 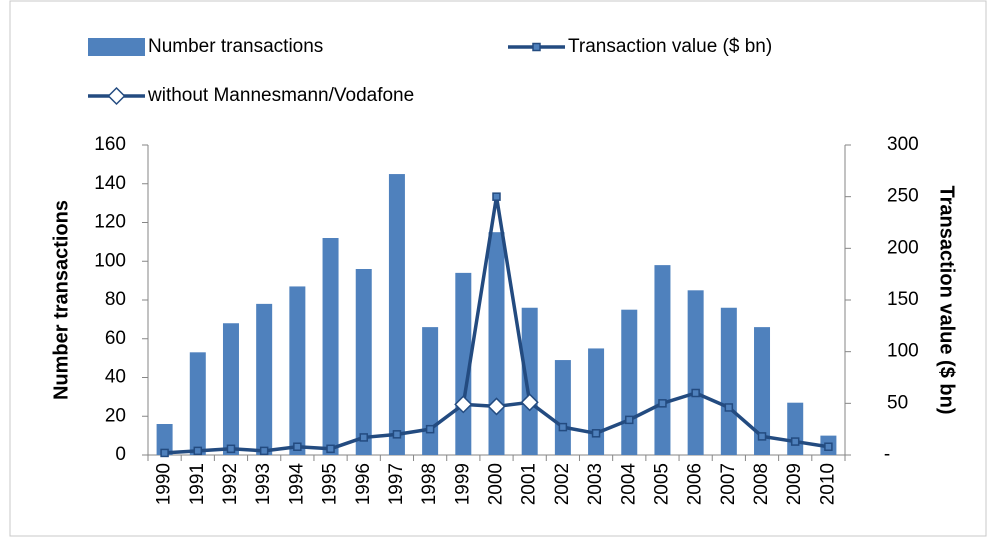 What do you see at coordinates (280, 95) in the screenshot?
I see `legend-label: without Mannesmann/Vodafone` at bounding box center [280, 95].